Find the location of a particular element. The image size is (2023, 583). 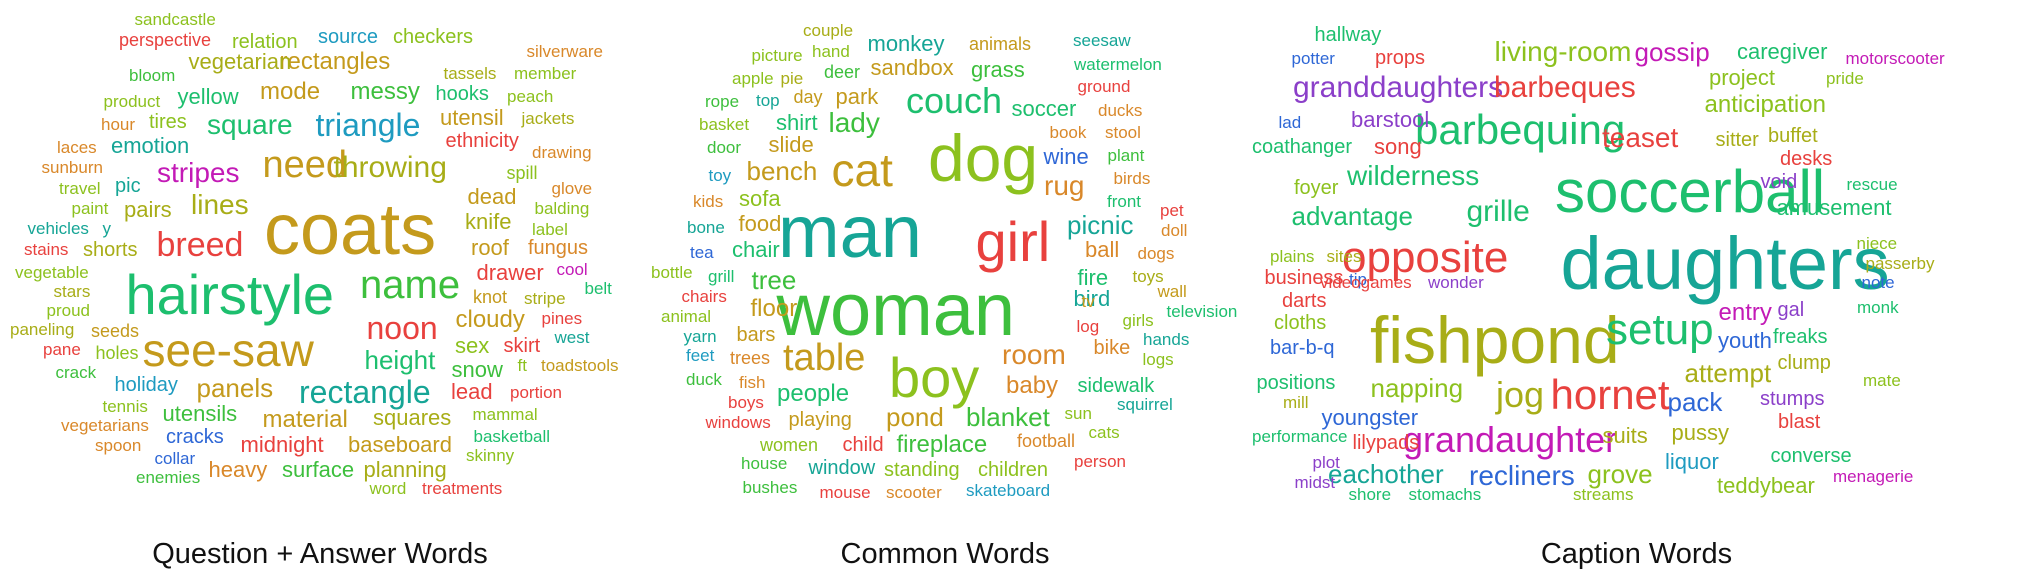

cloud-word-roof: roof is located at coordinates (490, 247).